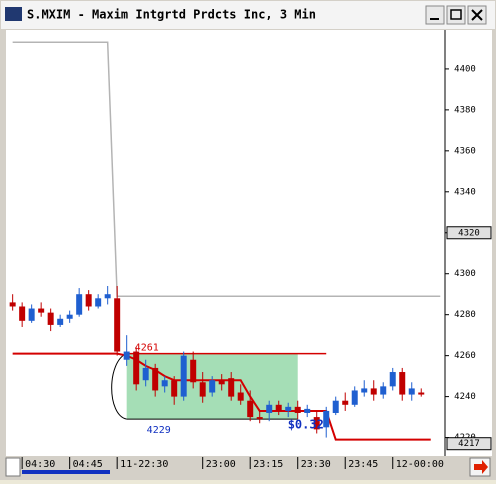 The width and height of the screenshot is (496, 484). What do you see at coordinates (221, 464) in the screenshot?
I see `x-tick-label: 23:00` at bounding box center [221, 464].